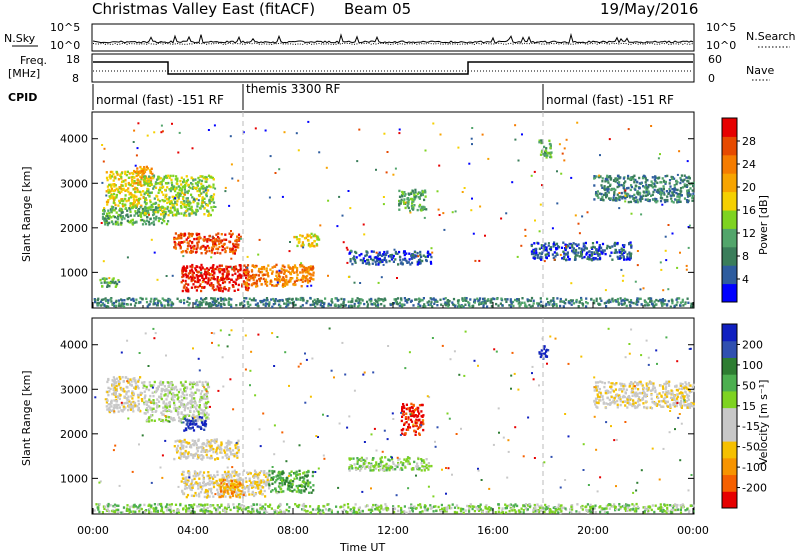 The height and width of the screenshot is (554, 800). What do you see at coordinates (711, 78) in the screenshot?
I see `nave-tick-bottom: 0` at bounding box center [711, 78].